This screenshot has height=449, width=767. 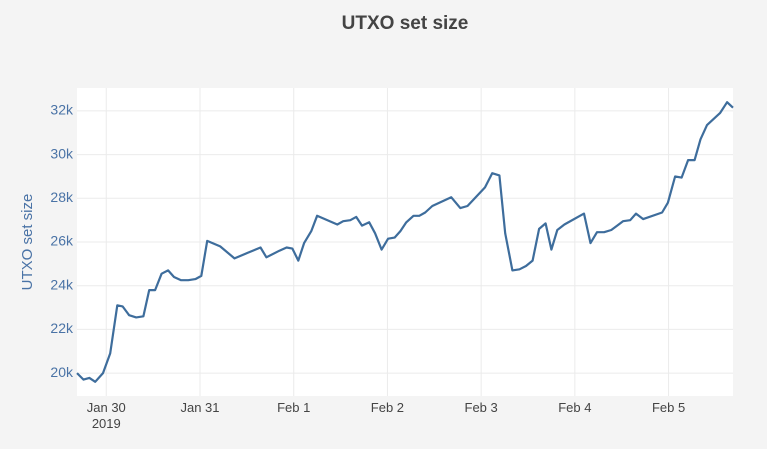 What do you see at coordinates (62, 110) in the screenshot?
I see `y-tick-label: 32k` at bounding box center [62, 110].